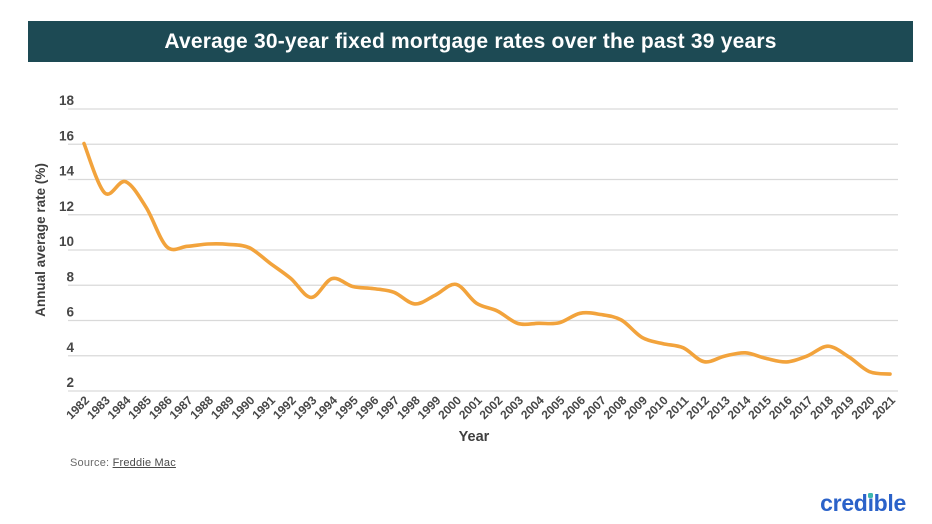 This screenshot has height=524, width=932. Describe the element at coordinates (871, 495) in the screenshot. I see `logo-i-dot-icon` at that location.